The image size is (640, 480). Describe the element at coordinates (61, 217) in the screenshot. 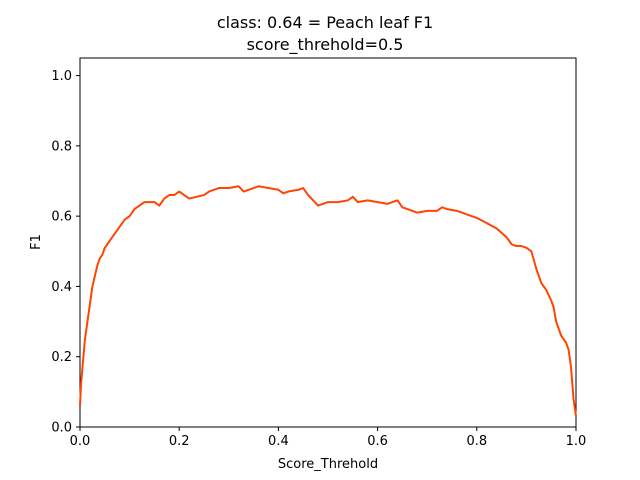

I see `y-tick-label: 0.6` at that location.